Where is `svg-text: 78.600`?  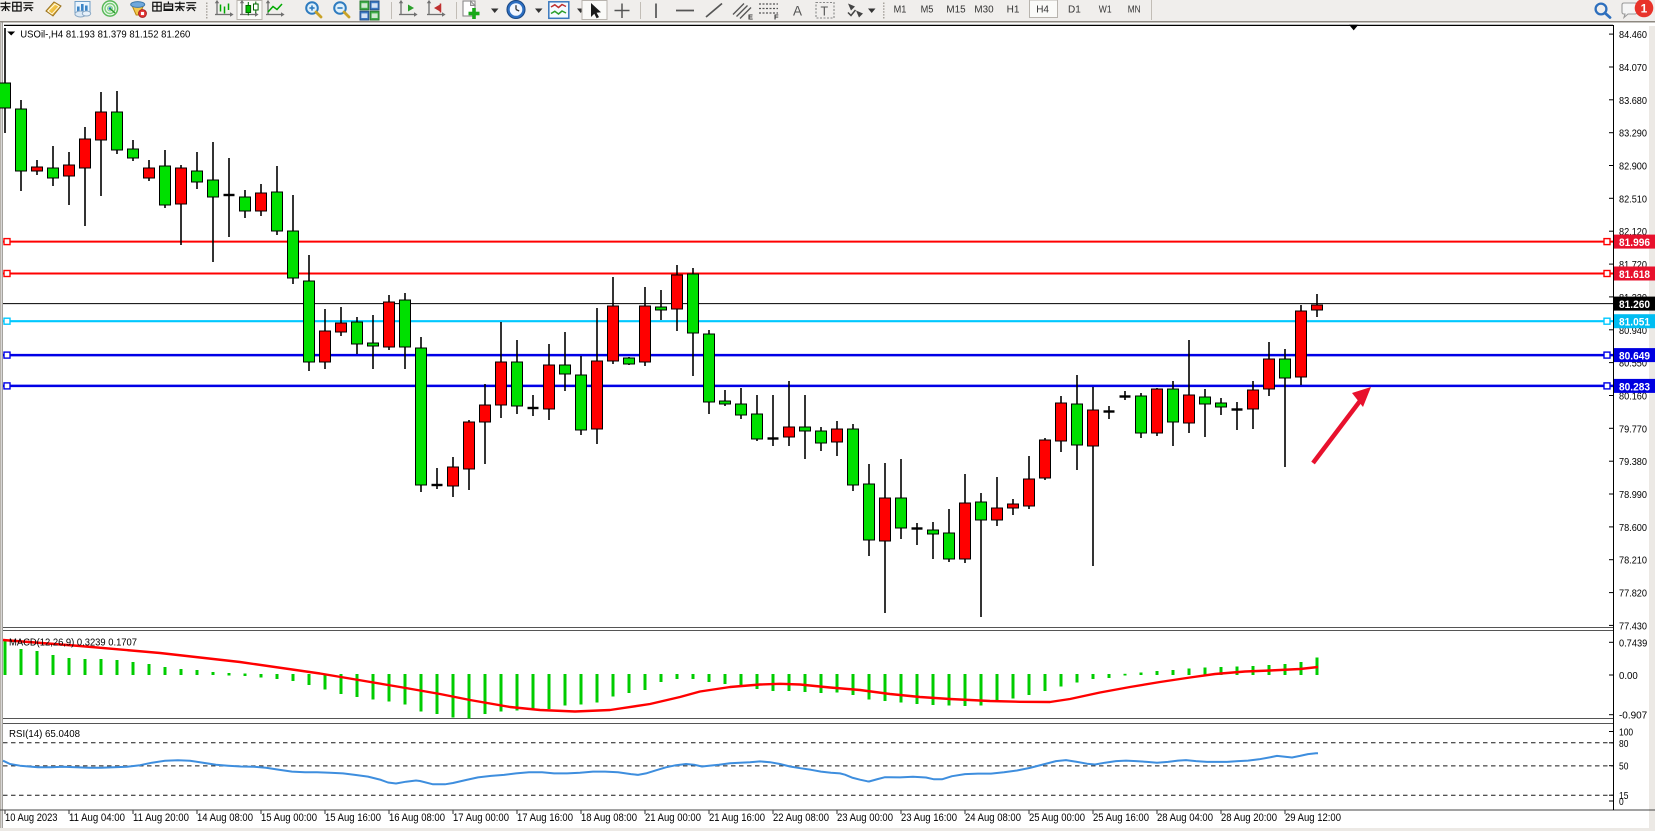 svg-text: 78.600 is located at coordinates (1633, 528).